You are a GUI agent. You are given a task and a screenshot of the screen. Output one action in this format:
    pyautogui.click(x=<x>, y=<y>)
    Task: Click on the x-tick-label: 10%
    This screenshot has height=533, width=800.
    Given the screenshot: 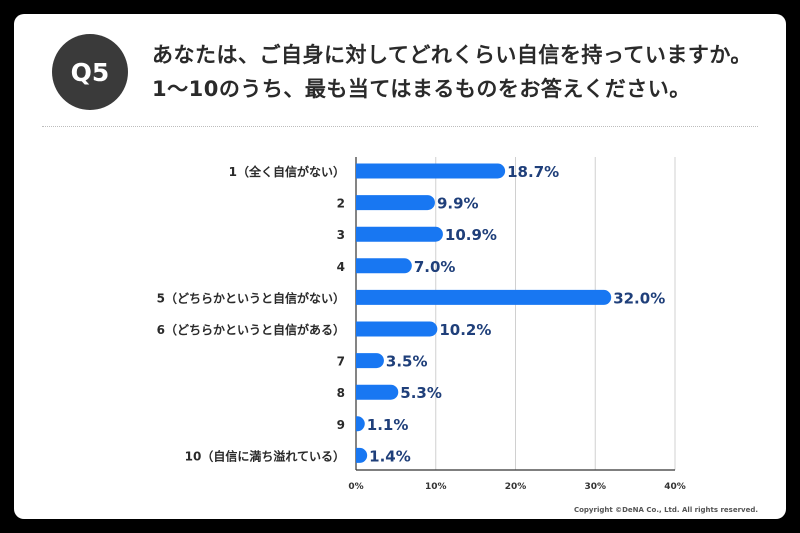 What is the action you would take?
    pyautogui.click(x=436, y=487)
    